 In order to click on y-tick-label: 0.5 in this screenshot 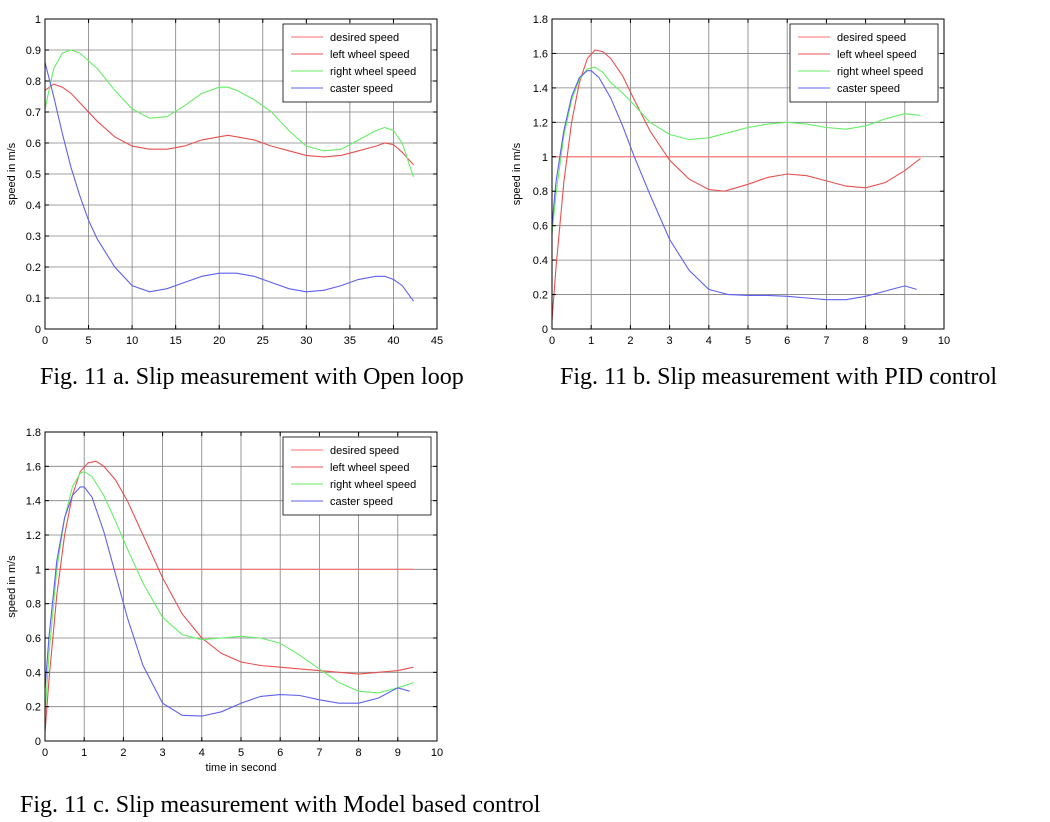, I will do `click(33, 175)`.